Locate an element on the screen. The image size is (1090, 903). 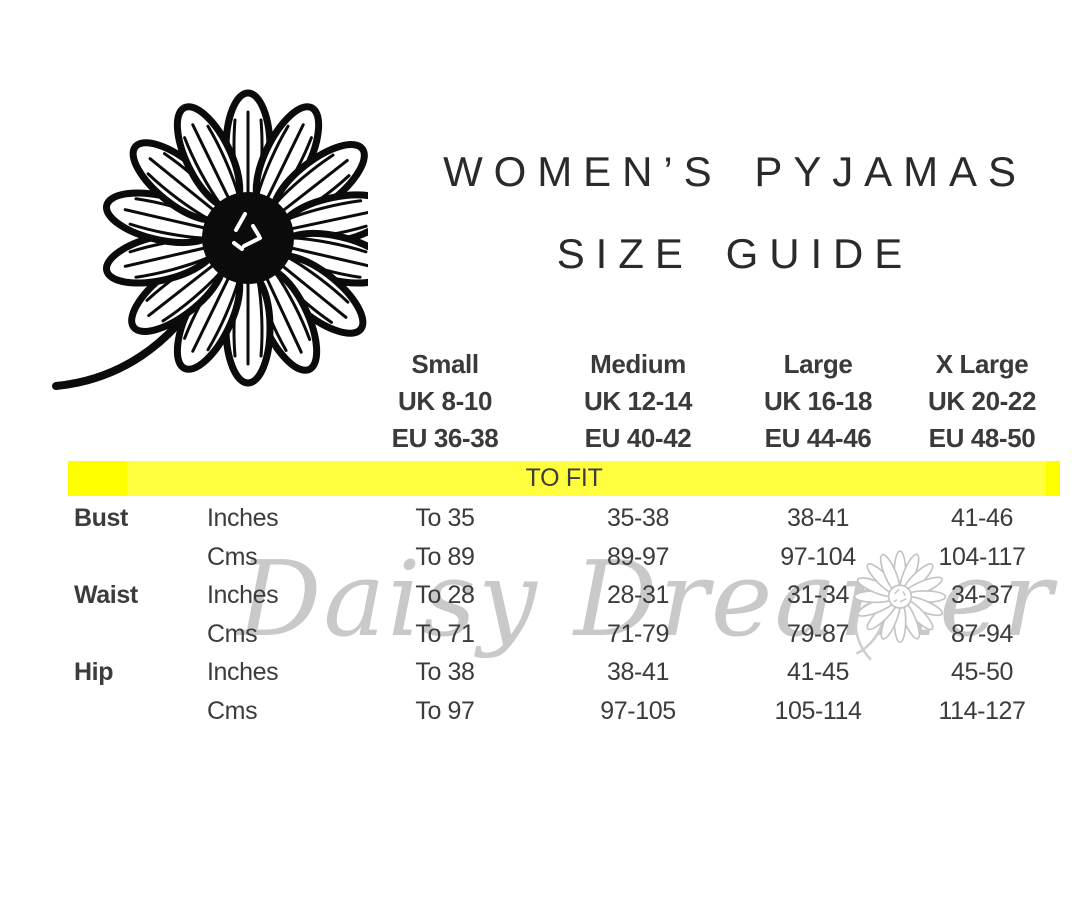
uk-size: UK 8-10 is located at coordinates (444, 401).